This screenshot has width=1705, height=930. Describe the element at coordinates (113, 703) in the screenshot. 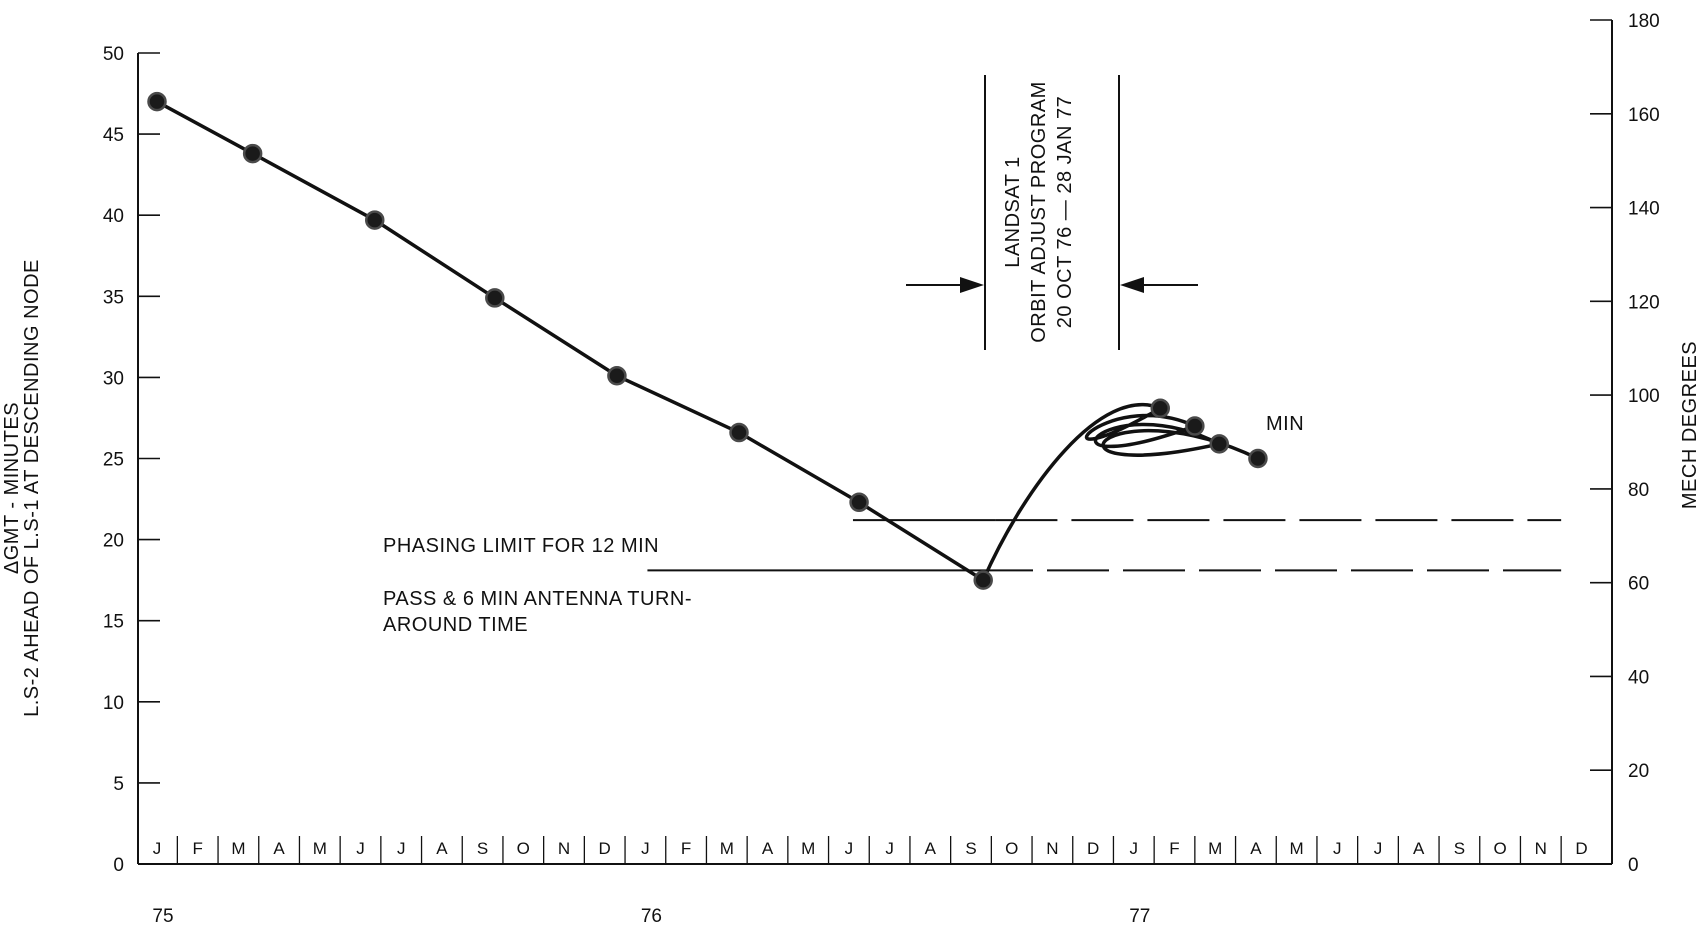

I see `y-tick-label: 10` at that location.